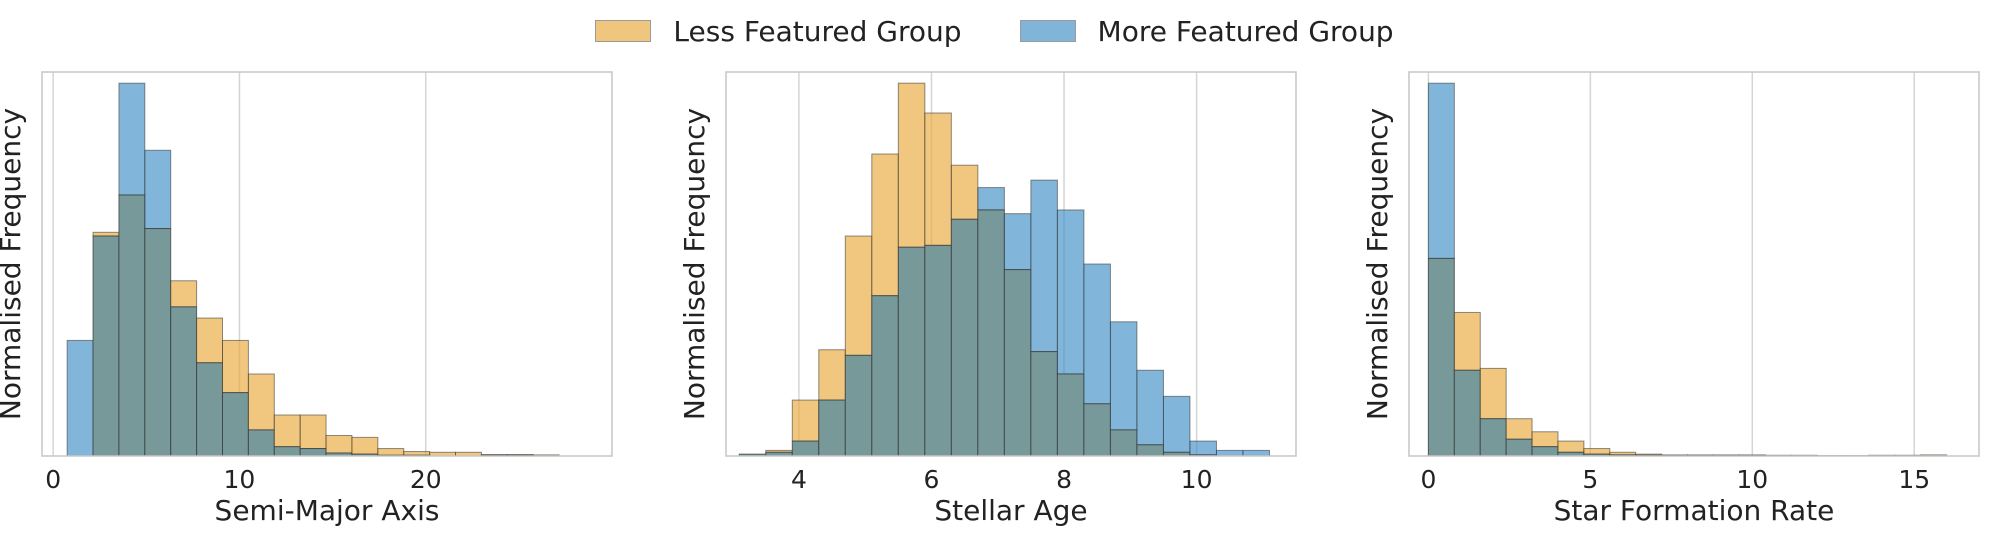  What do you see at coordinates (13, 264) in the screenshot?
I see `panel-1-ylabel: Normalised Frequency` at bounding box center [13, 264].